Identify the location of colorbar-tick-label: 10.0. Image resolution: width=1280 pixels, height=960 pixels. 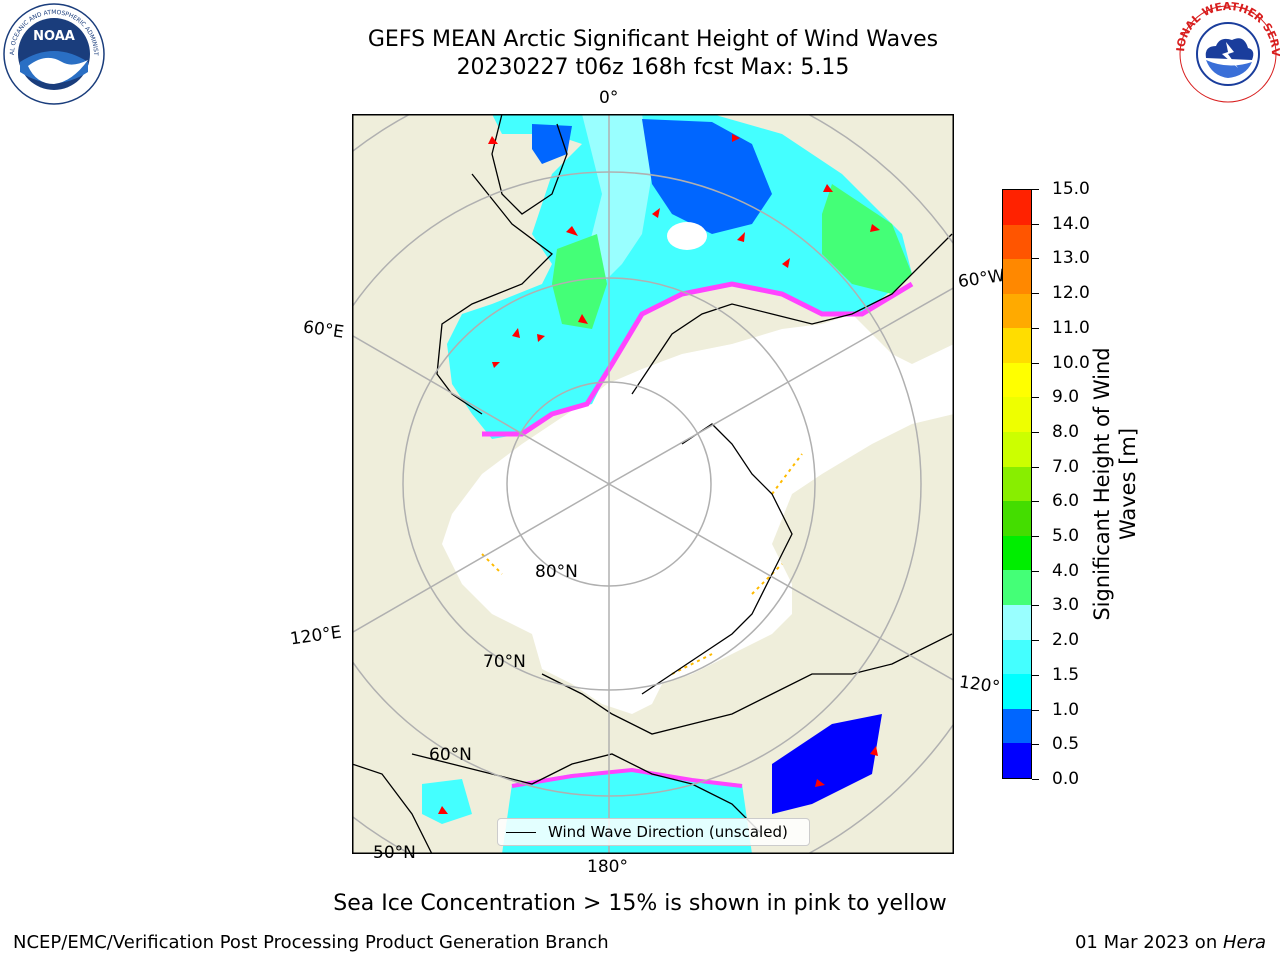
(1071, 362).